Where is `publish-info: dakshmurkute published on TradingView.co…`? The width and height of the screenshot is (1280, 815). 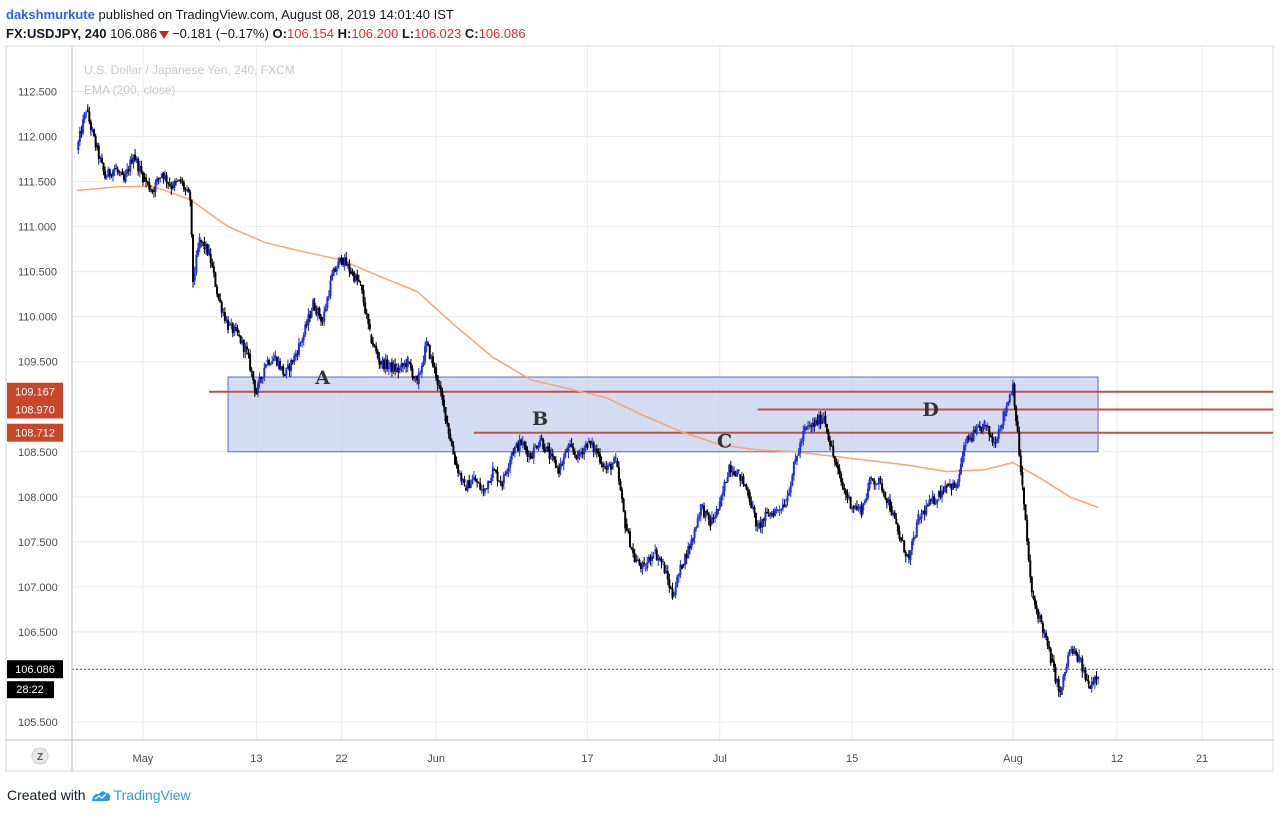
publish-info: dakshmurkute published on TradingView.co… is located at coordinates (230, 14).